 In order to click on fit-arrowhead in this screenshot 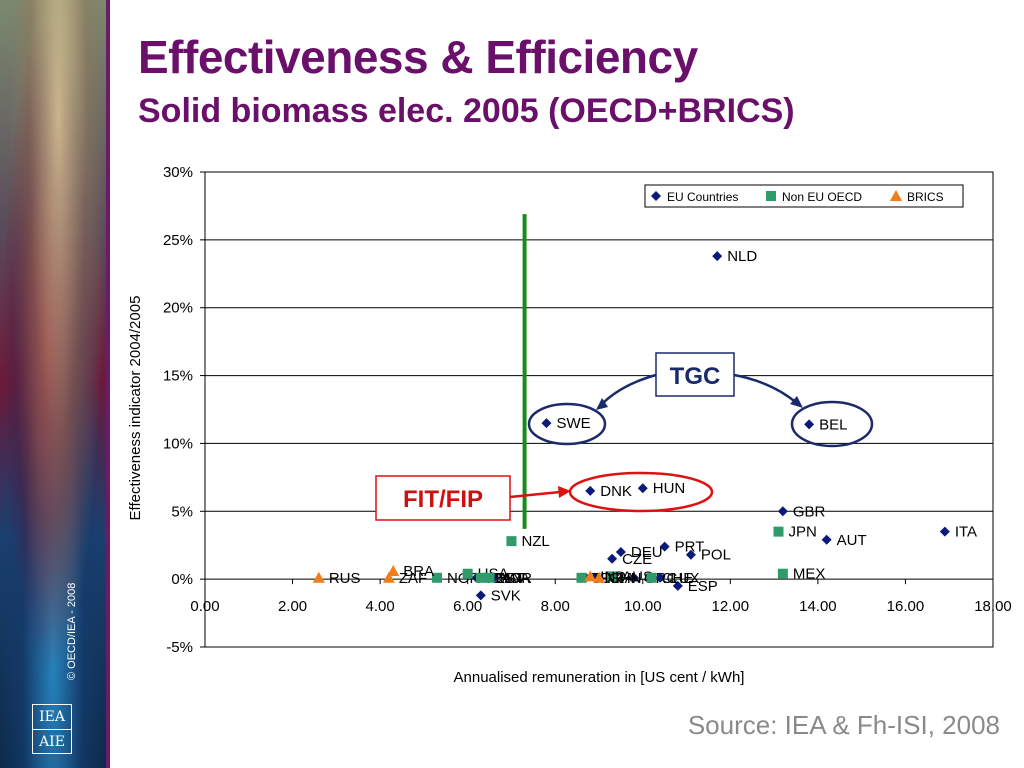, I will do `click(564, 492)`.